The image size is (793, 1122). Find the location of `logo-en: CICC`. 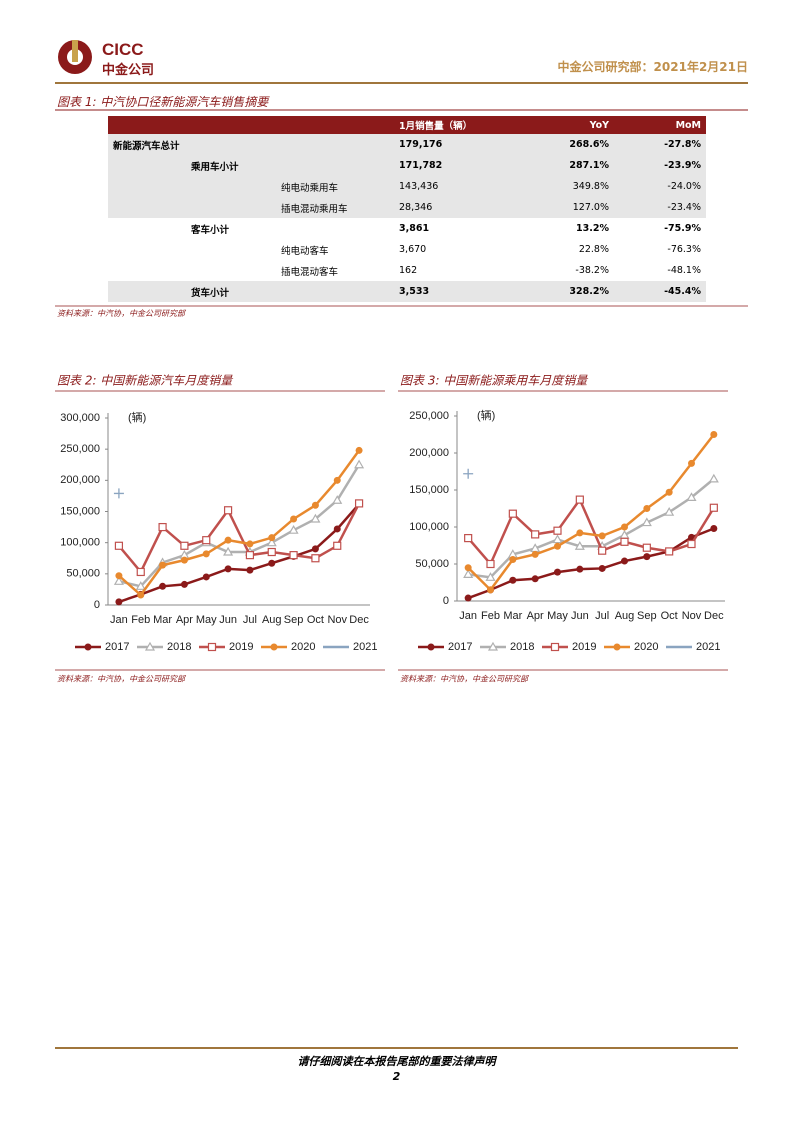

logo-en: CICC is located at coordinates (123, 49).